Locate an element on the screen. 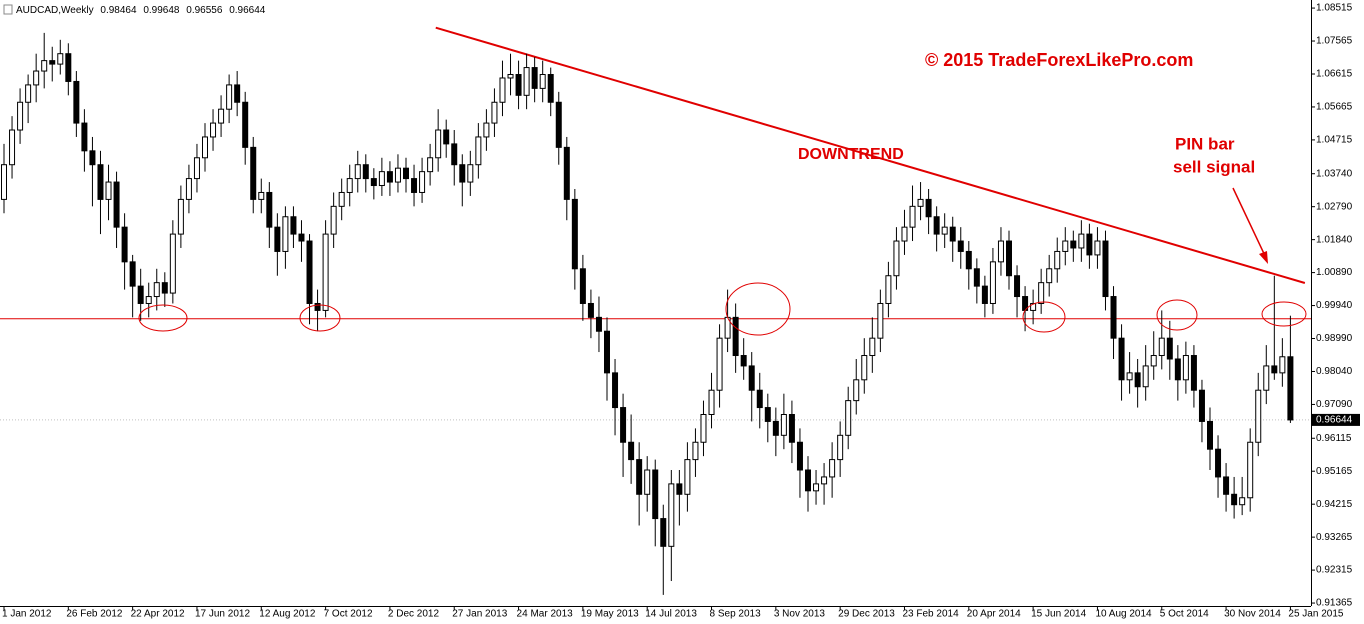 This screenshot has width=1364, height=624. open-value: 0.98464 is located at coordinates (118, 10).